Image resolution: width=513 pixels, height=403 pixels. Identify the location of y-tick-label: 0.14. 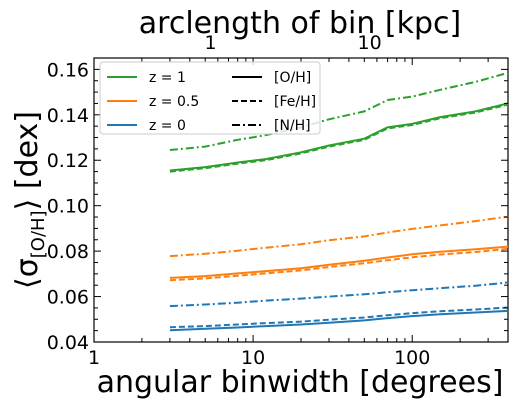
(68, 116).